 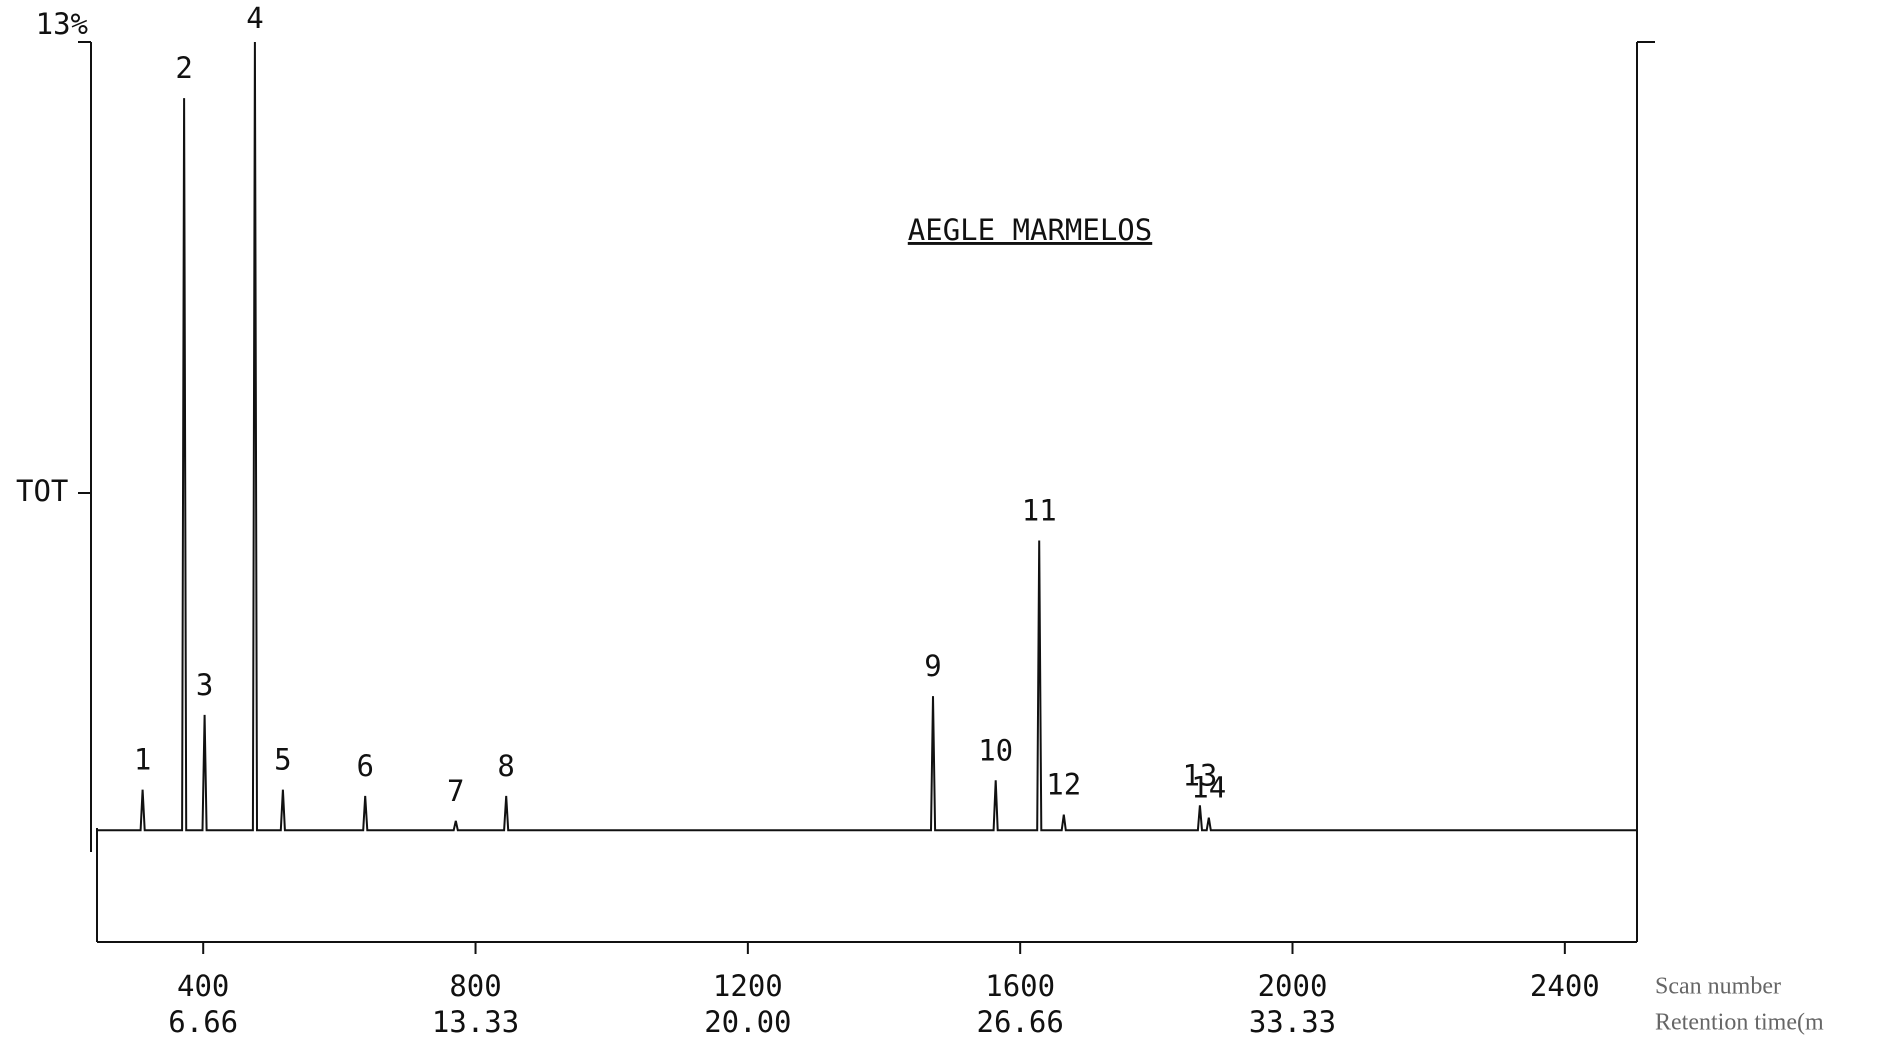 I want to click on peak-label: 11, so click(x=1039, y=510).